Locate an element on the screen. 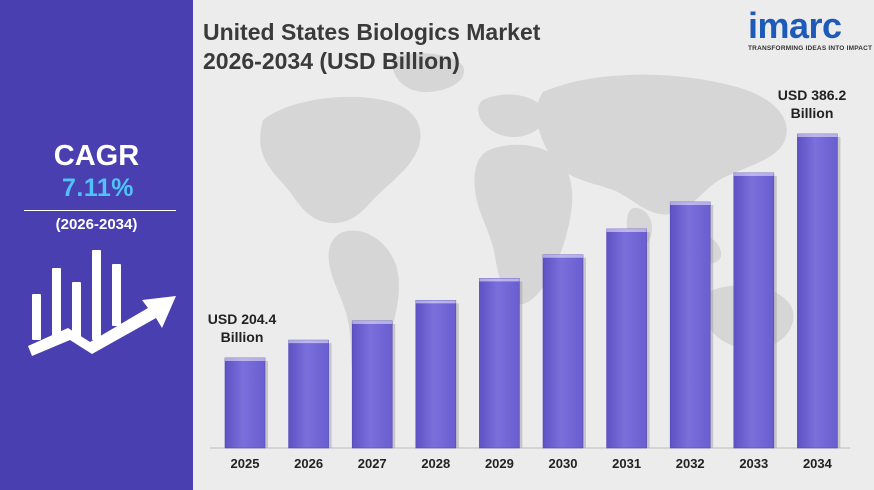 This screenshot has width=874, height=490. bar-2026 is located at coordinates (308, 394).